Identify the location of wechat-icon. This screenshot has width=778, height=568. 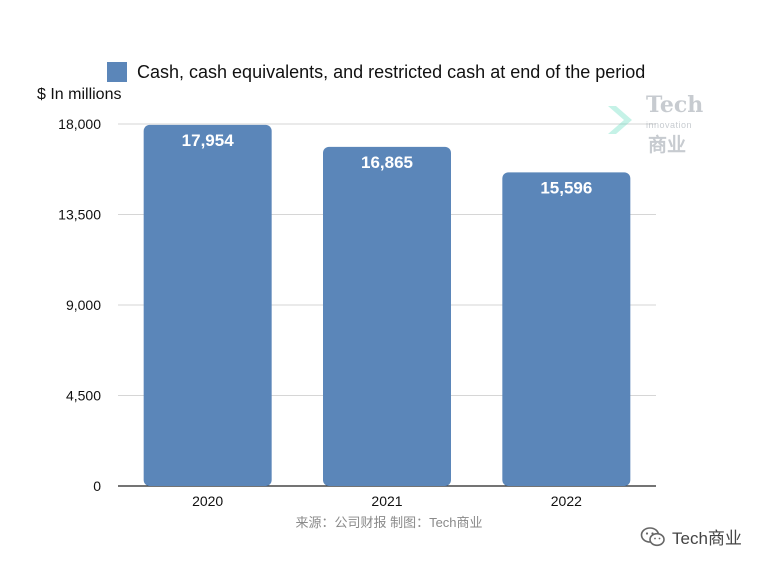
(652, 536).